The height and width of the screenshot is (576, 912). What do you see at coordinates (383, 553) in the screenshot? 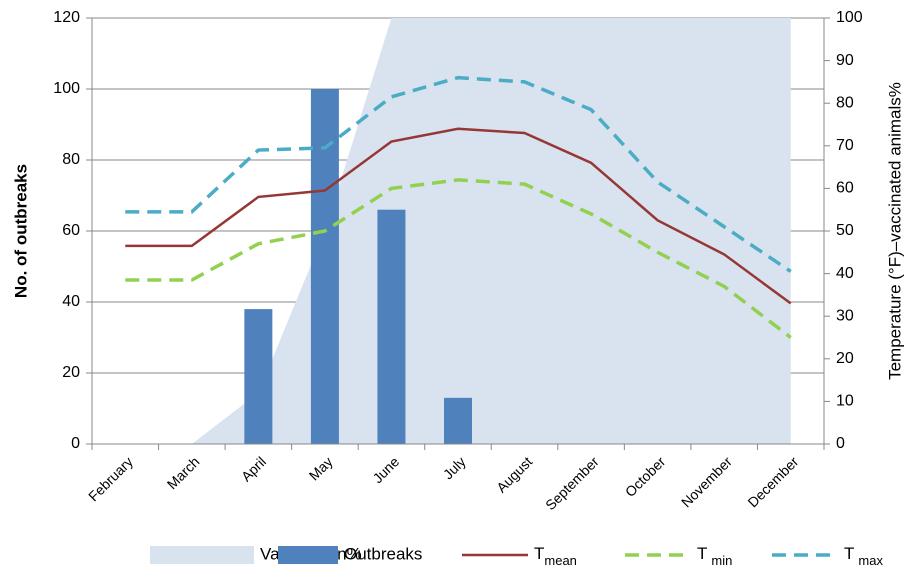
I see `legend-label: Outbreaks` at bounding box center [383, 553].